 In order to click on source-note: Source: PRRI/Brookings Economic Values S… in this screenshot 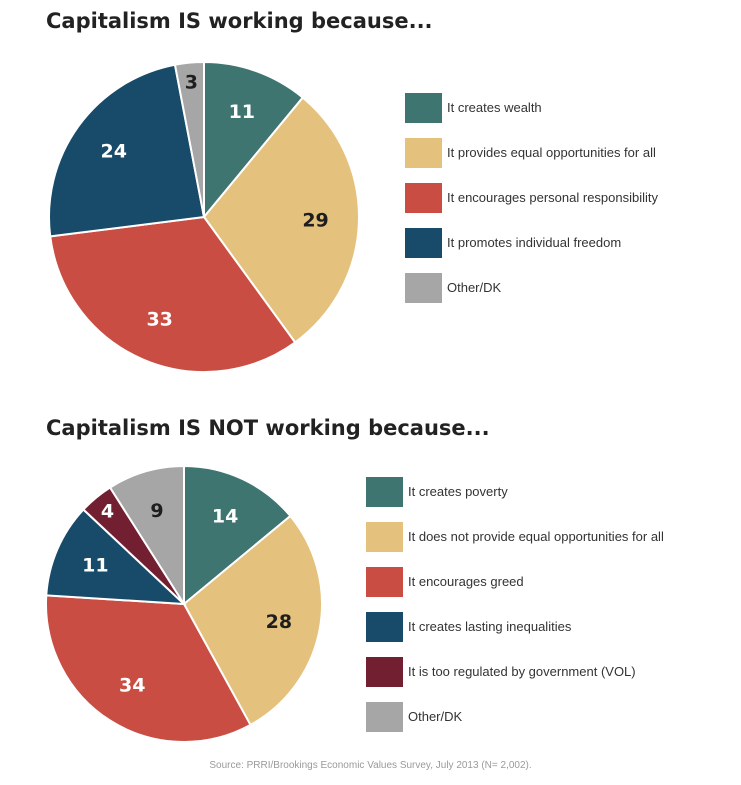, I will do `click(370, 765)`.